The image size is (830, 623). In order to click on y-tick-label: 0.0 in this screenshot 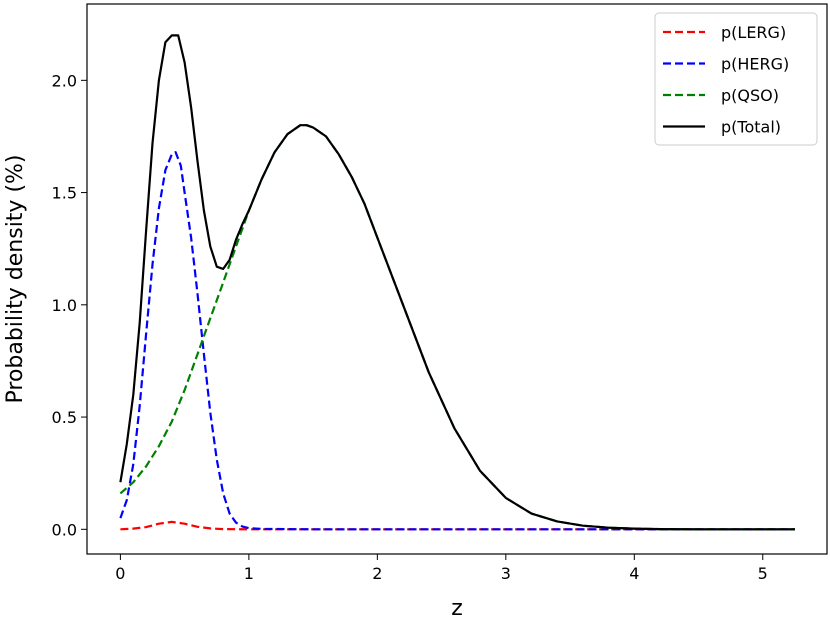, I will do `click(64, 529)`.